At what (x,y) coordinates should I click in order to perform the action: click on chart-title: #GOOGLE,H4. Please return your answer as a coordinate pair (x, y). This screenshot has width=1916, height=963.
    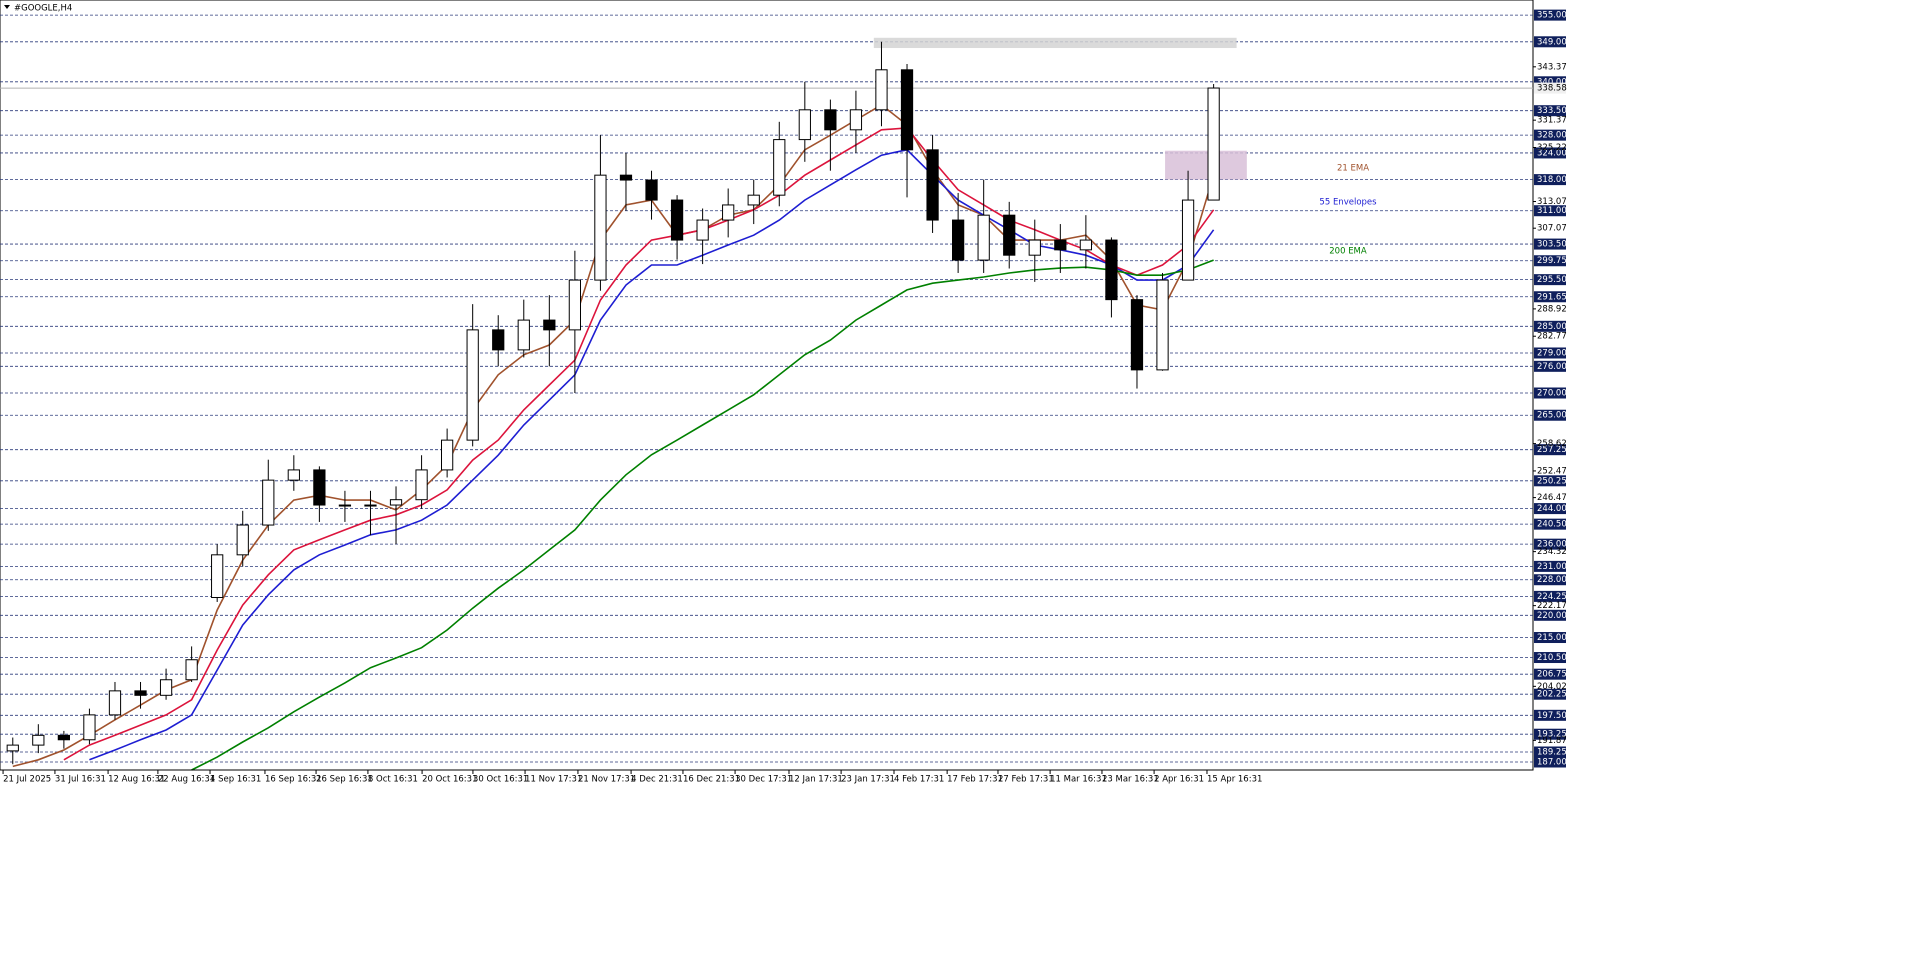
    Looking at the image, I should click on (43, 9).